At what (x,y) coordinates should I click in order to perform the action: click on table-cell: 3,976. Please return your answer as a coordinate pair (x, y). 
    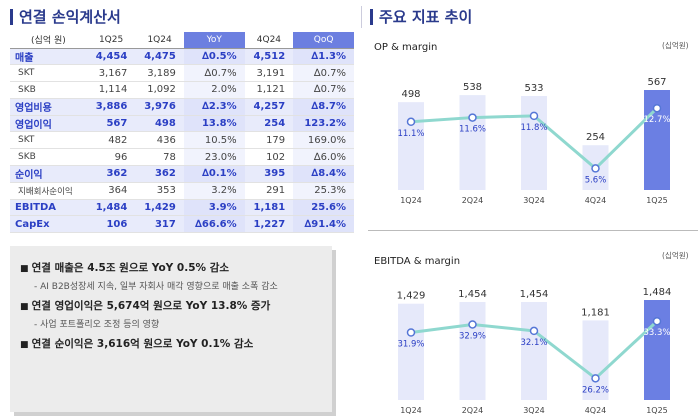
    Looking at the image, I should click on (159, 107).